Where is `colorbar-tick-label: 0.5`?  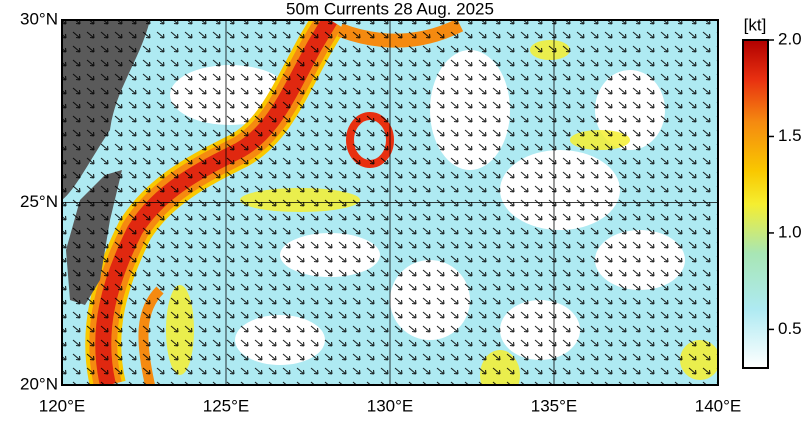
colorbar-tick-label: 0.5 is located at coordinates (790, 328).